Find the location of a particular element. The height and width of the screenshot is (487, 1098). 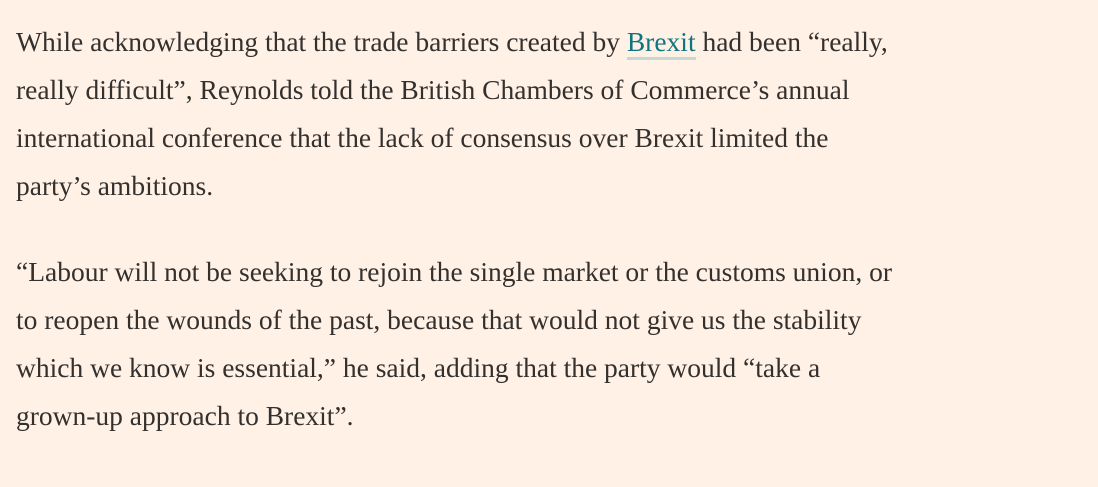

link: Brexit is located at coordinates (661, 43).